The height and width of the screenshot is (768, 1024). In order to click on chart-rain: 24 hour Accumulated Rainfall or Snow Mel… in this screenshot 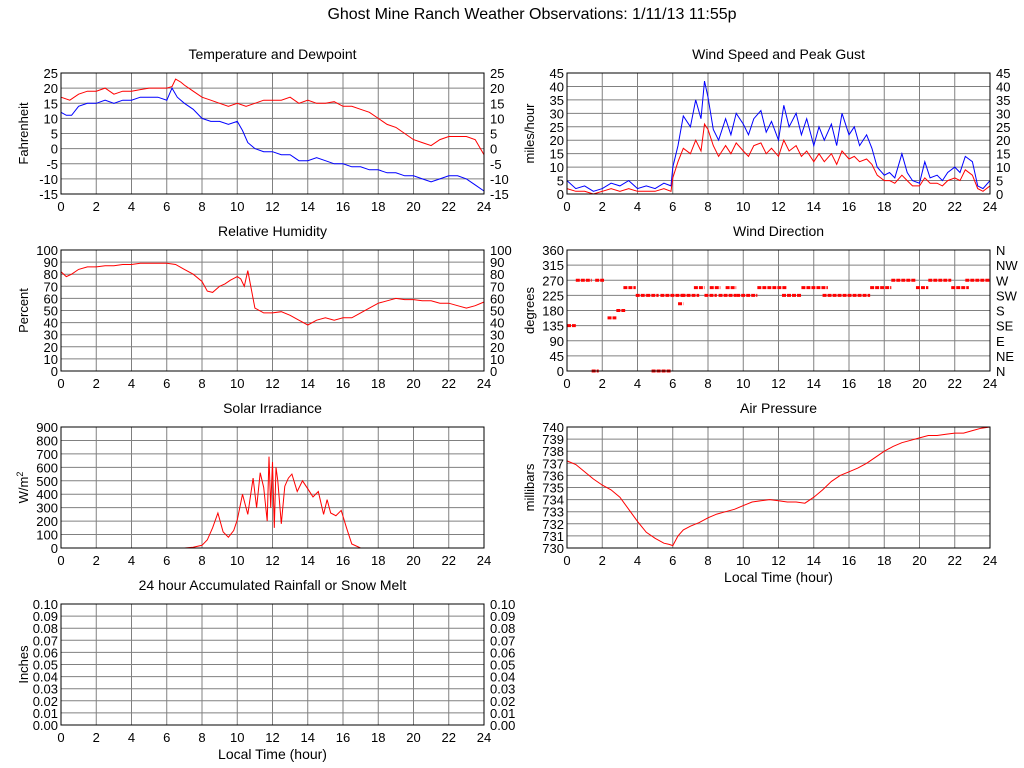, I will do `click(265, 669)`.